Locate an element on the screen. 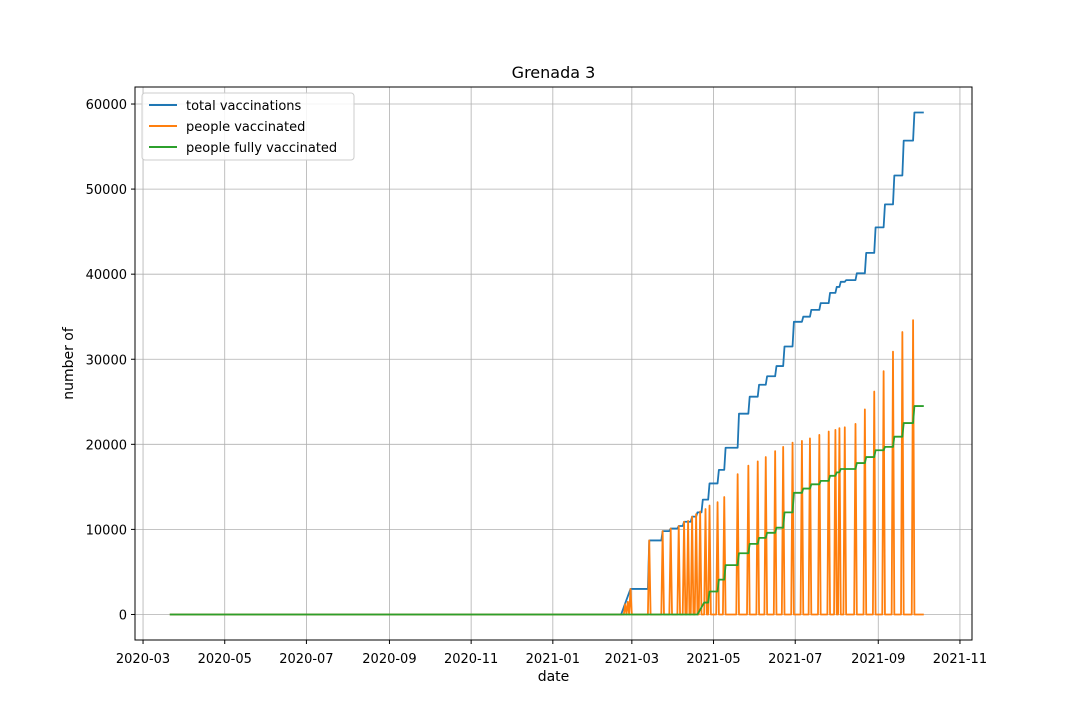 Image resolution: width=1080 pixels, height=720 pixels. x-tick-label: 2020-07 is located at coordinates (306, 659).